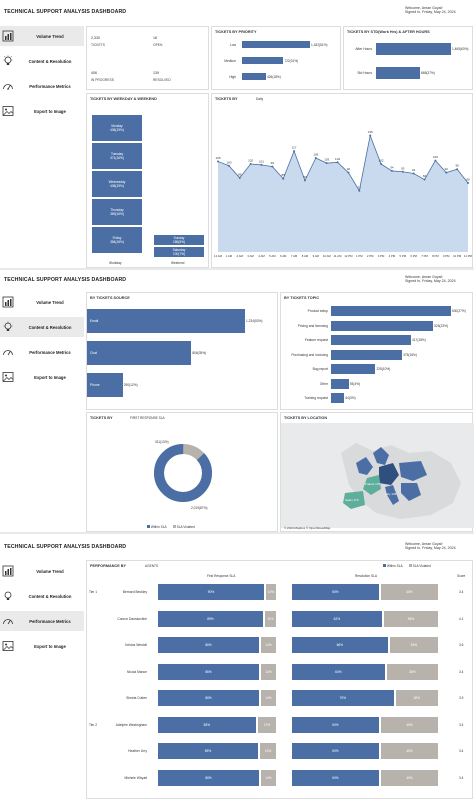 The width and height of the screenshot is (474, 799). I want to click on first-response-violated-bar: 17%, so click(266, 724).